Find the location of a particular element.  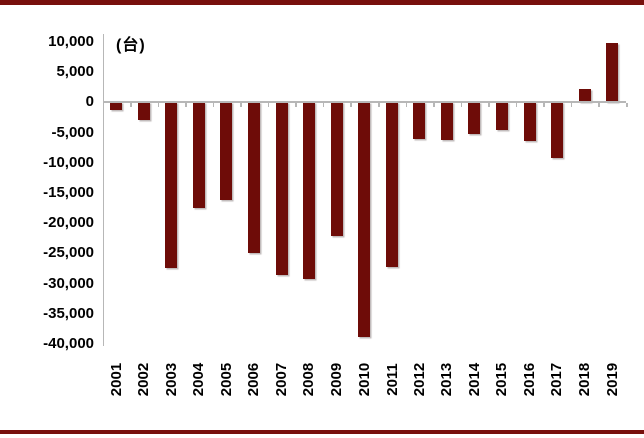

y-axis-label: -15,000 is located at coordinates (68, 192).